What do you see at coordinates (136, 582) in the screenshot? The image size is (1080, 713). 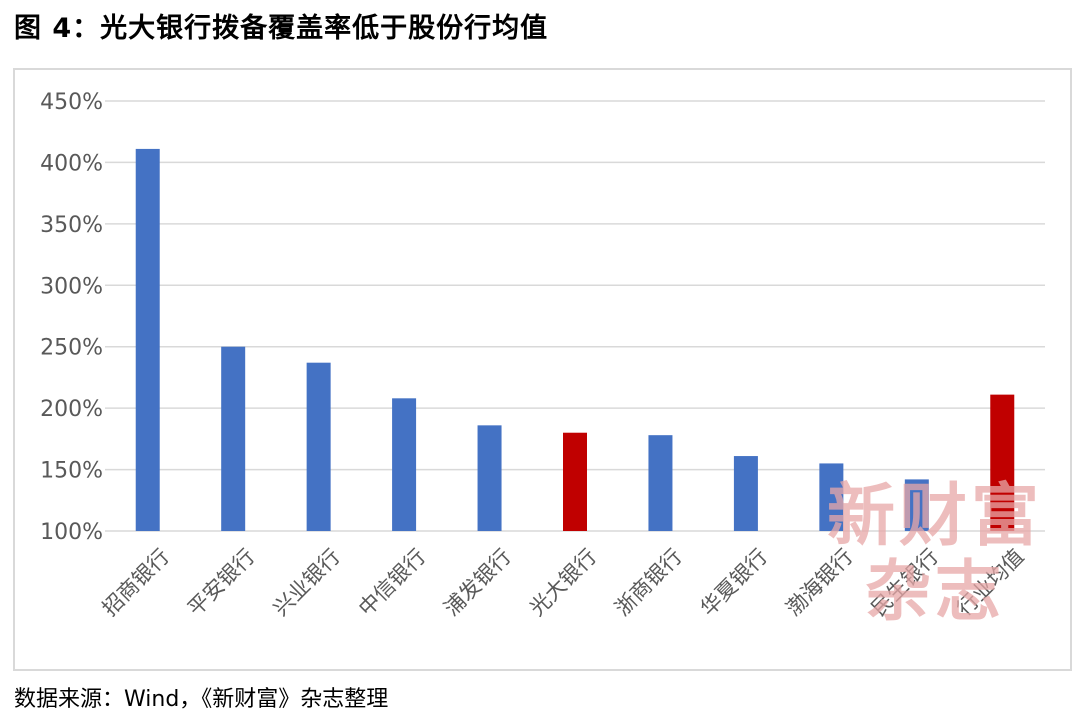 I see `x-tick-label: 招商银行` at bounding box center [136, 582].